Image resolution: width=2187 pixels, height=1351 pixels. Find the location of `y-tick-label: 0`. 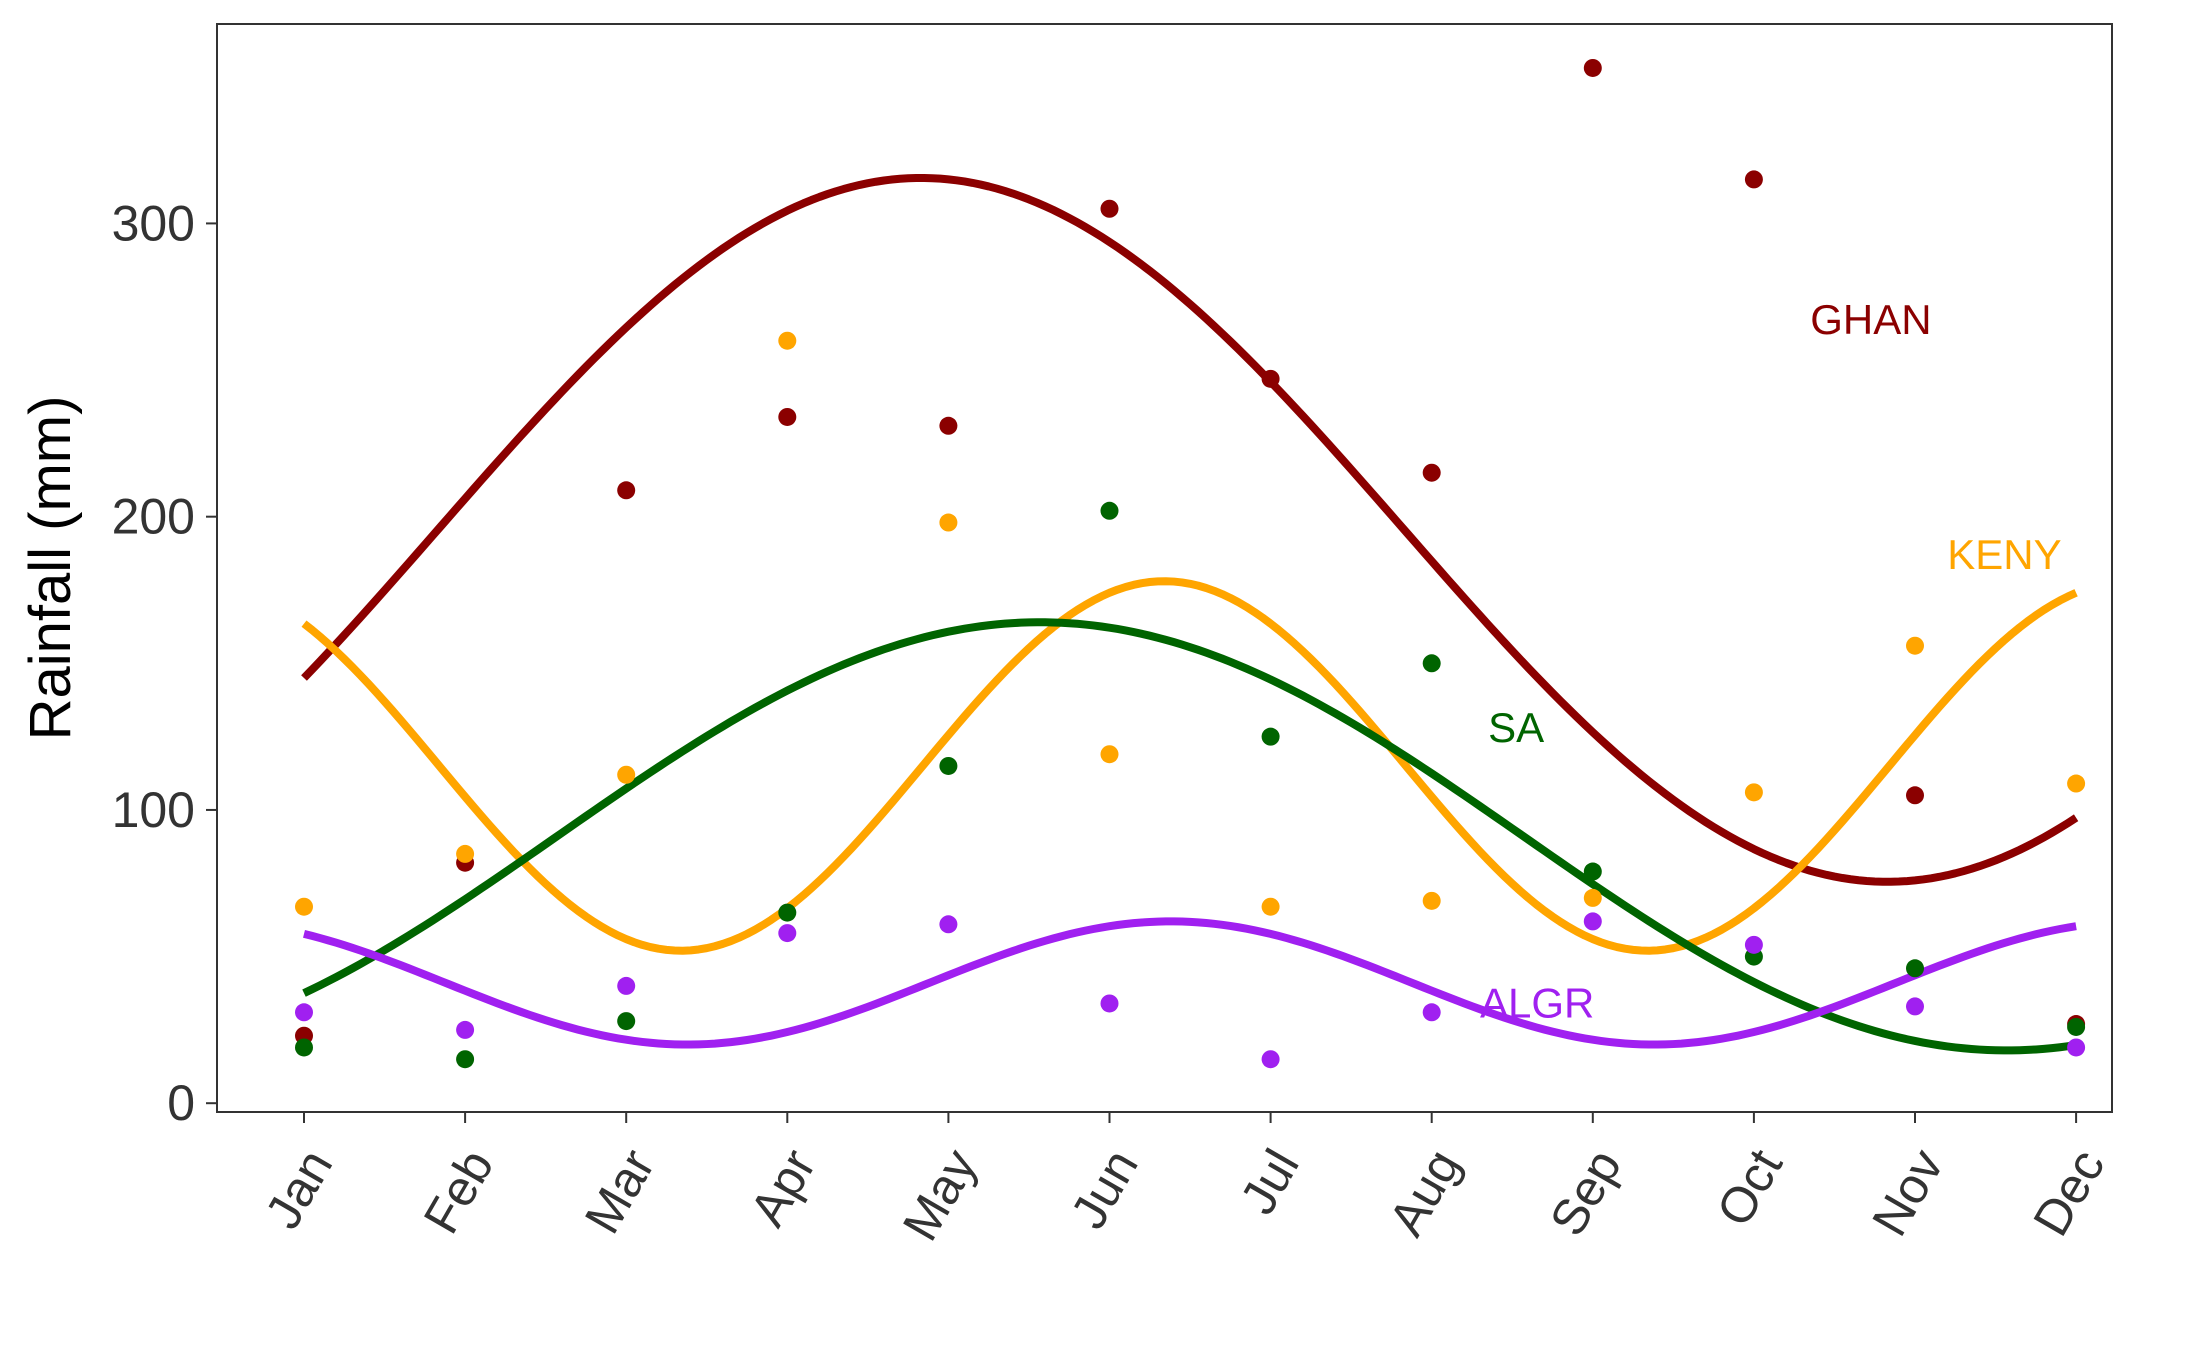

y-tick-label: 0 is located at coordinates (181, 1103).